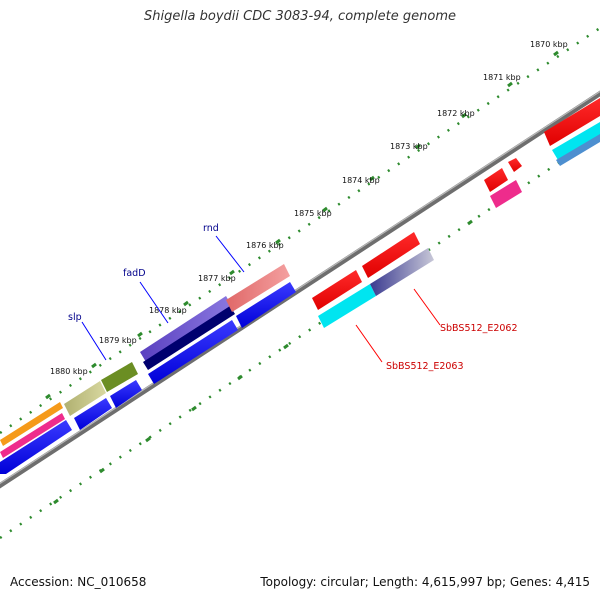  I want to click on label-leader-lines, so click(261, 299).